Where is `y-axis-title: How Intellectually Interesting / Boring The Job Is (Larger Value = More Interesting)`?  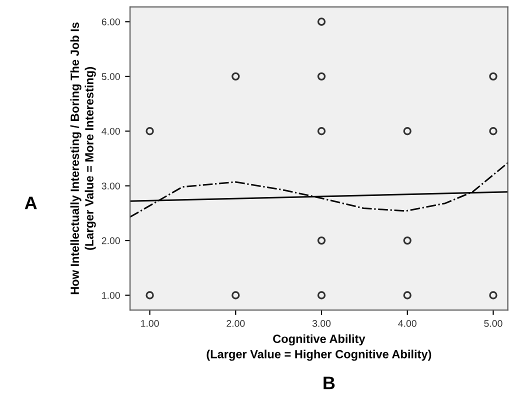
y-axis-title: How Intellectually Interesting / Boring The Job Is (Larger Value = More Interesting) is located at coordinates (83, 158).